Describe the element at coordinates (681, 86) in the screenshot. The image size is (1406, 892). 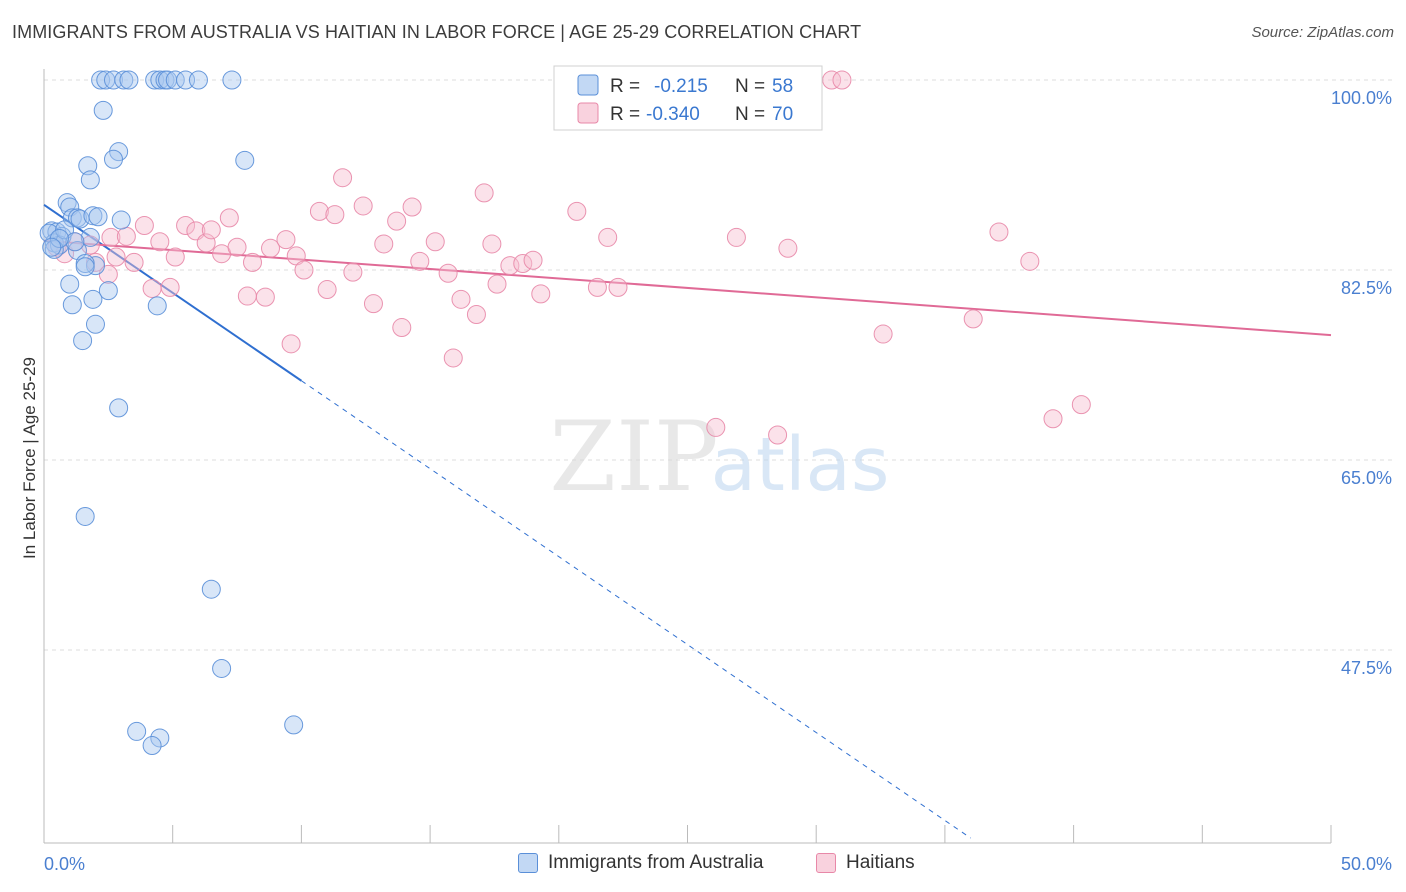
I see `legend-r-value-1: -0.215` at that location.